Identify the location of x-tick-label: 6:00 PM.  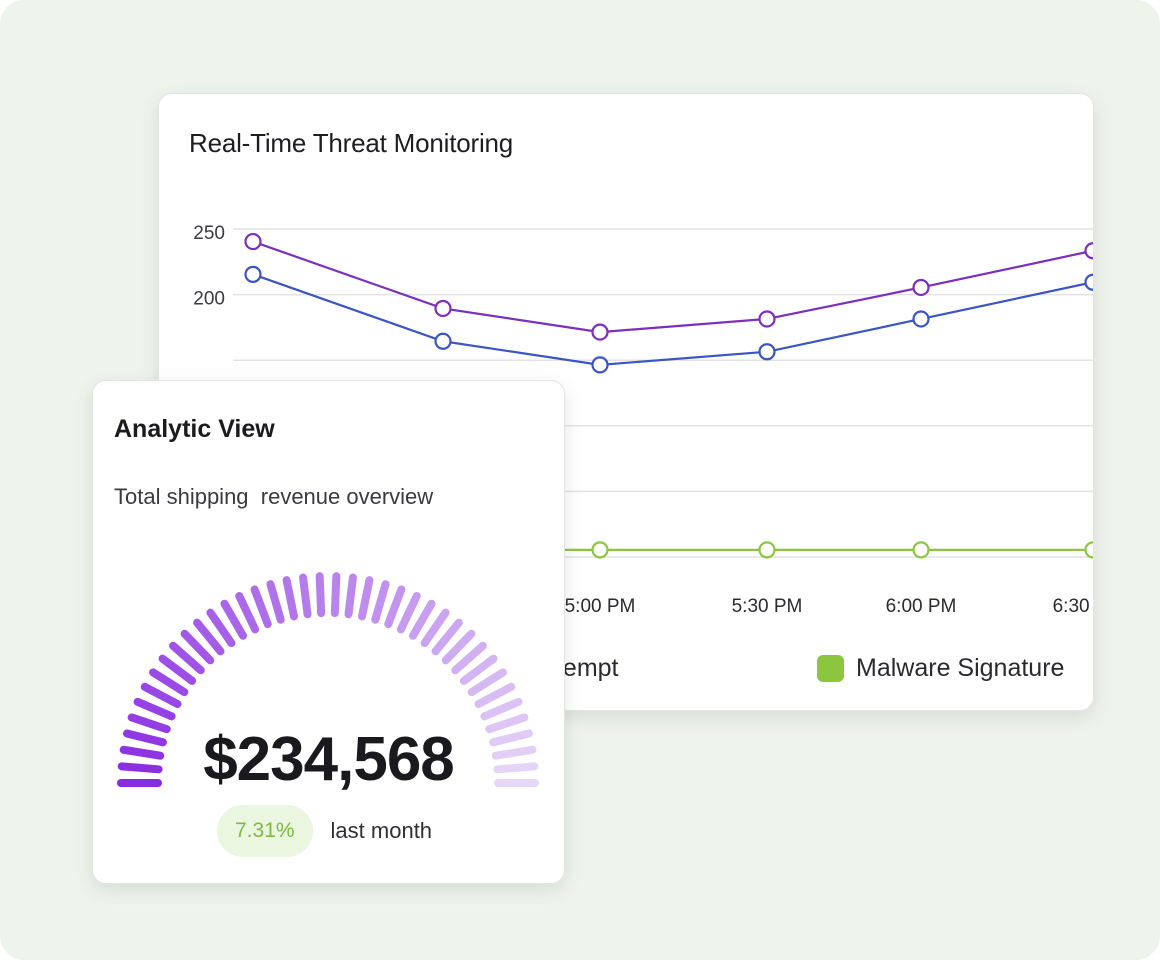
(921, 605).